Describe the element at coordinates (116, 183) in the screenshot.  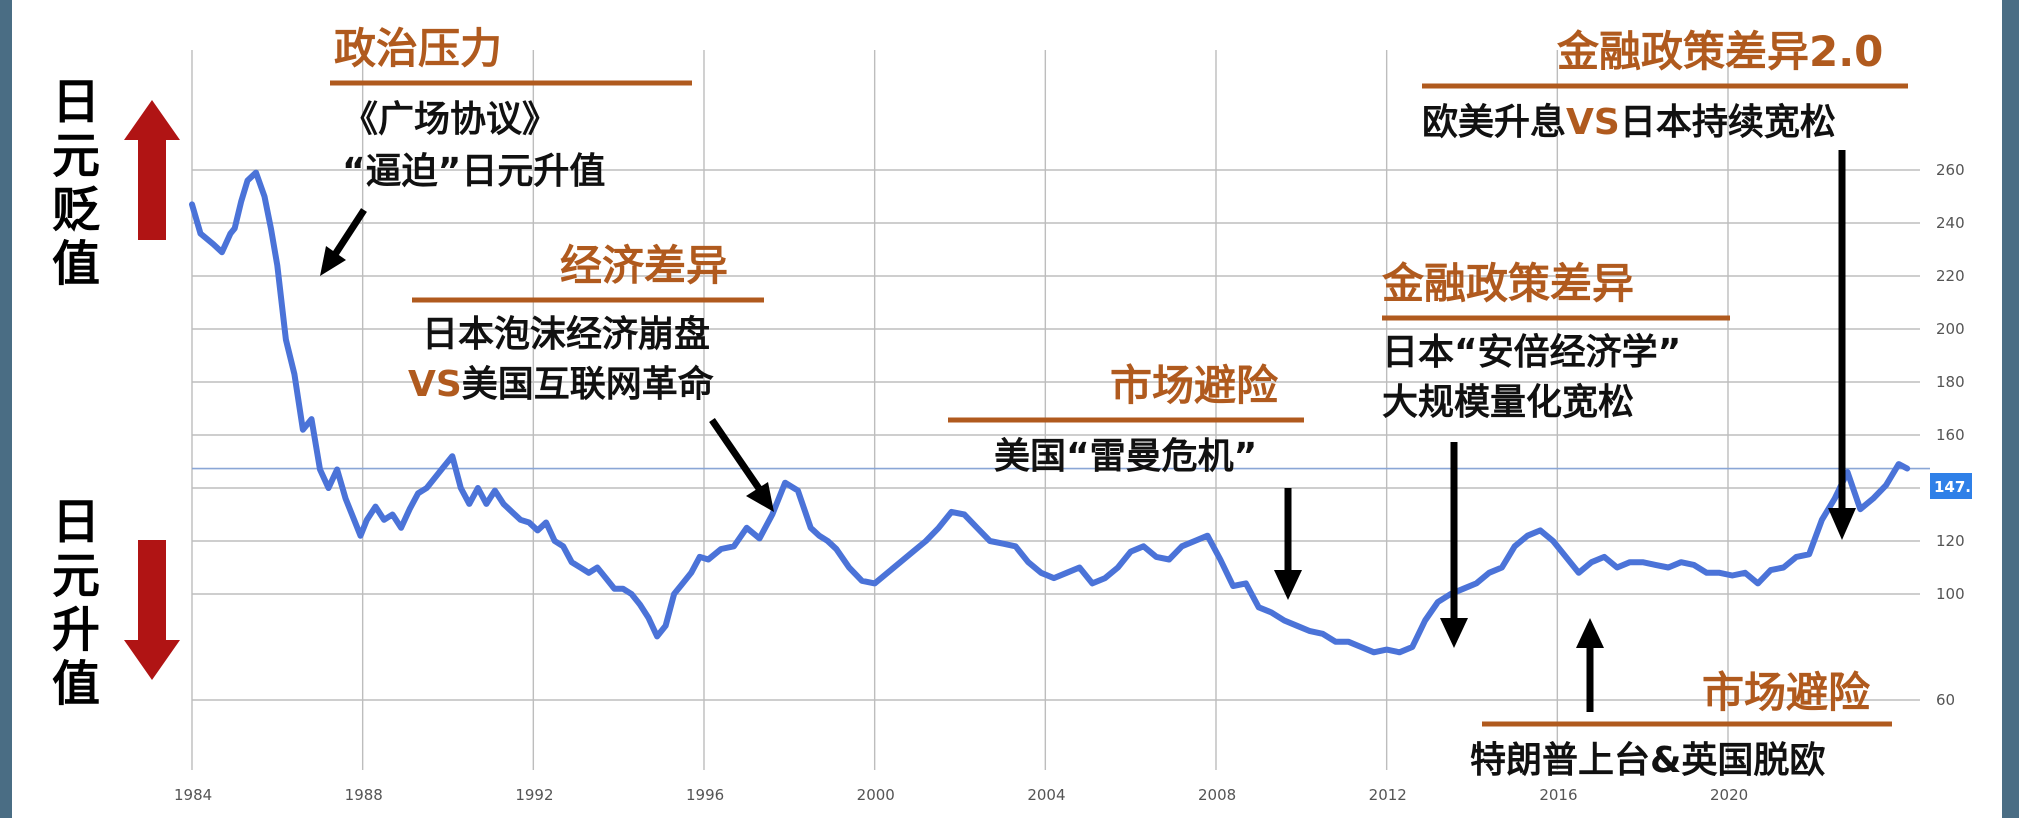
I see `side-label-depreciation: 日 元 贬 值` at that location.